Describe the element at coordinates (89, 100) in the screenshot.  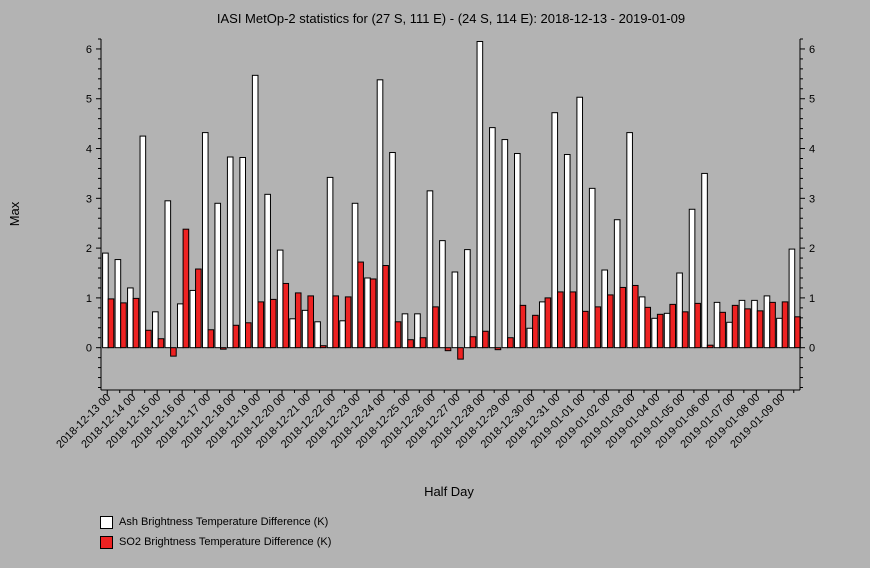
I see `y-tick-label-left: 5` at that location.